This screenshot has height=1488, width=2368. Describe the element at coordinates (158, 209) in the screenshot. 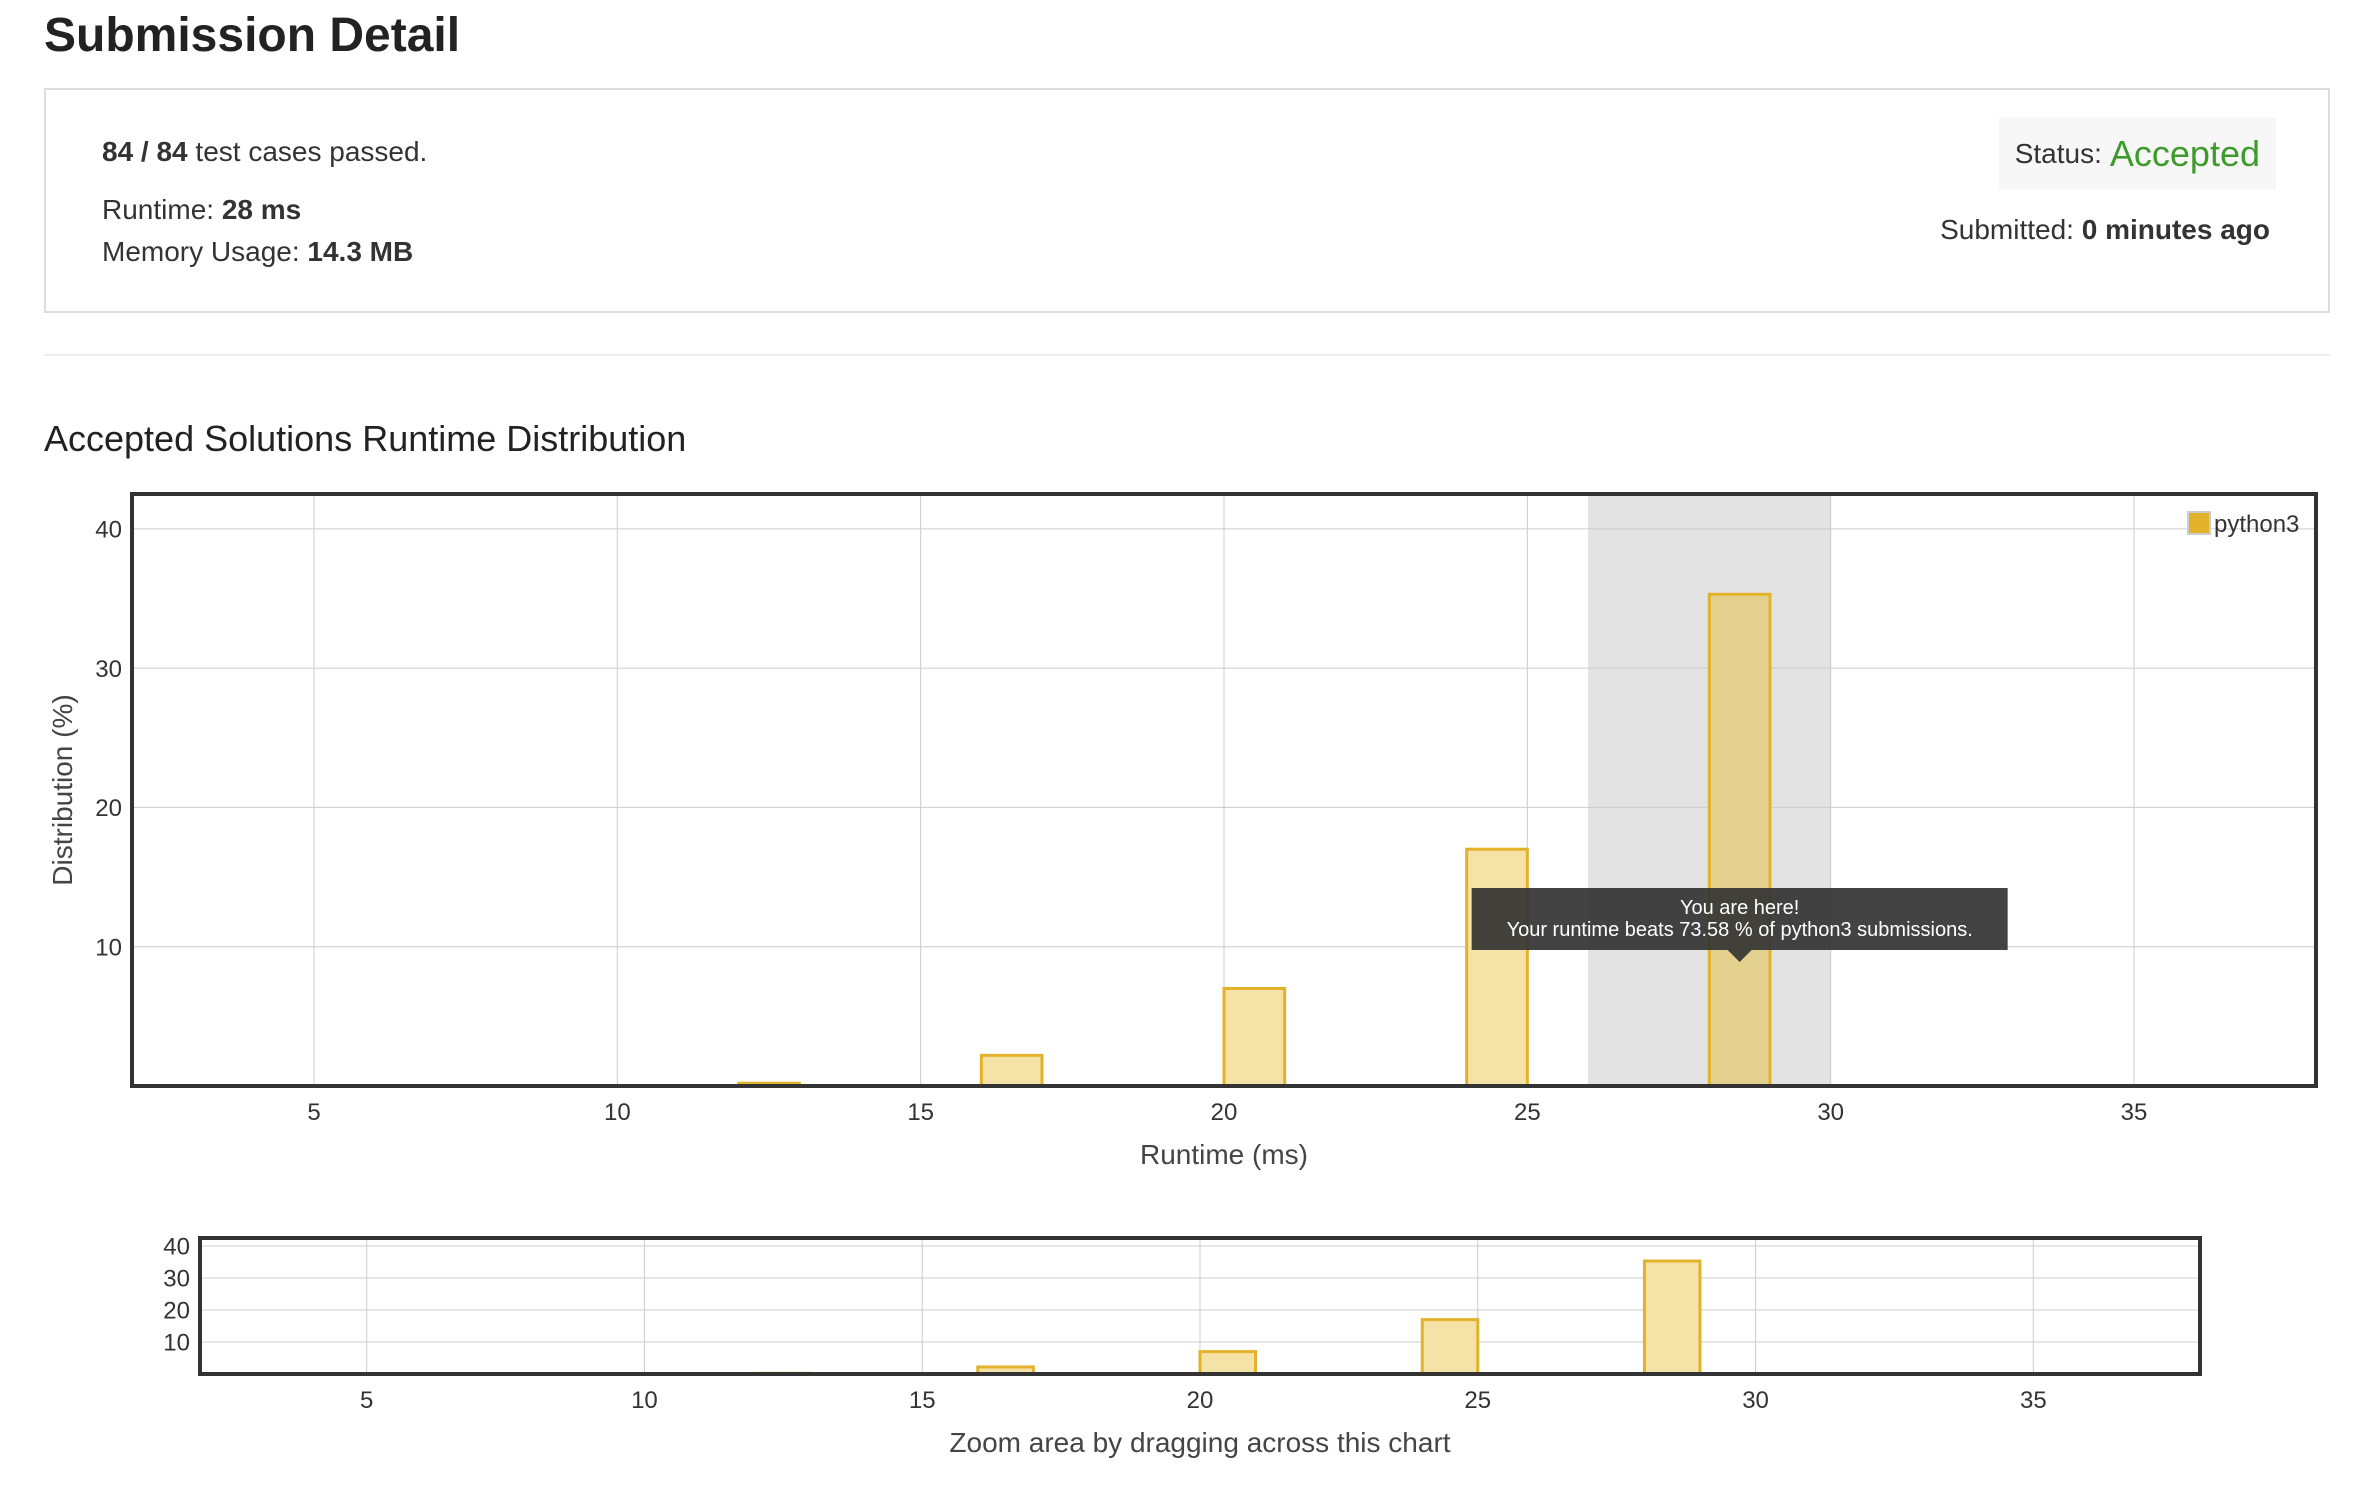

I see `runtime-label: Runtime:` at that location.